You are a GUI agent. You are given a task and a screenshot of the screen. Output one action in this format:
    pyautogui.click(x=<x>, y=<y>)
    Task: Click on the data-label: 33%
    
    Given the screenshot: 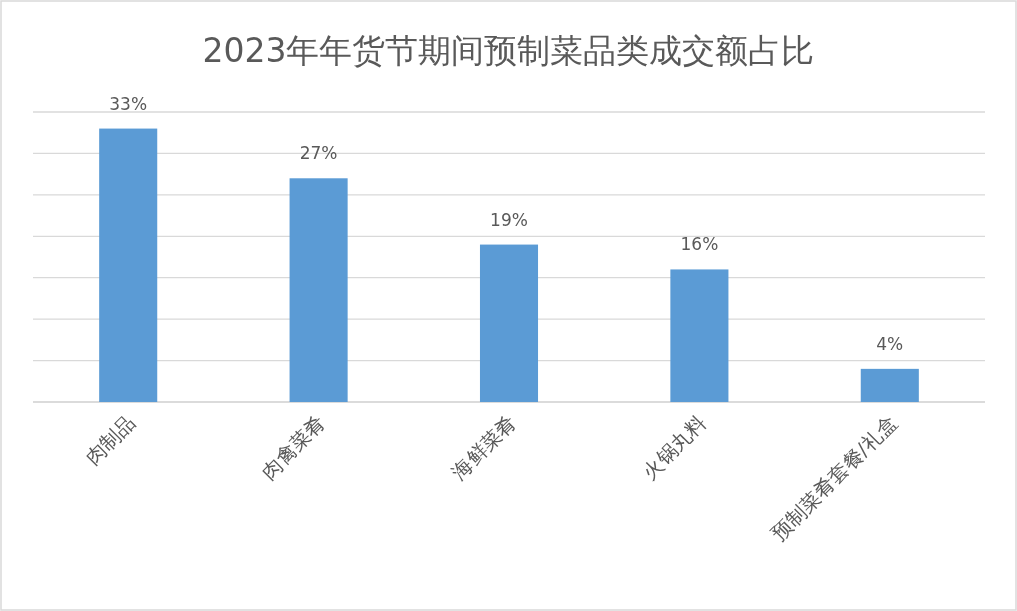 What is the action you would take?
    pyautogui.click(x=128, y=103)
    